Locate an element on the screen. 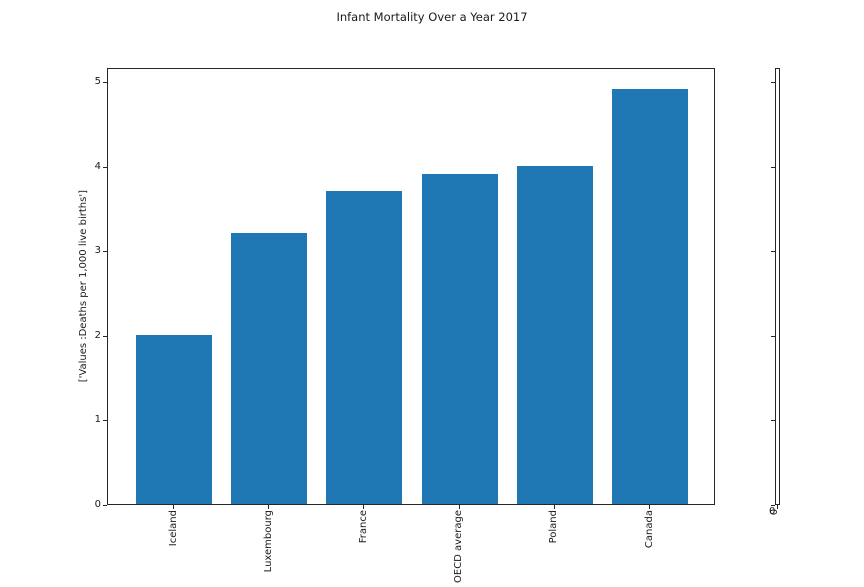 This screenshot has width=864, height=587. x-tick-label-text: Iceland is located at coordinates (173, 528).